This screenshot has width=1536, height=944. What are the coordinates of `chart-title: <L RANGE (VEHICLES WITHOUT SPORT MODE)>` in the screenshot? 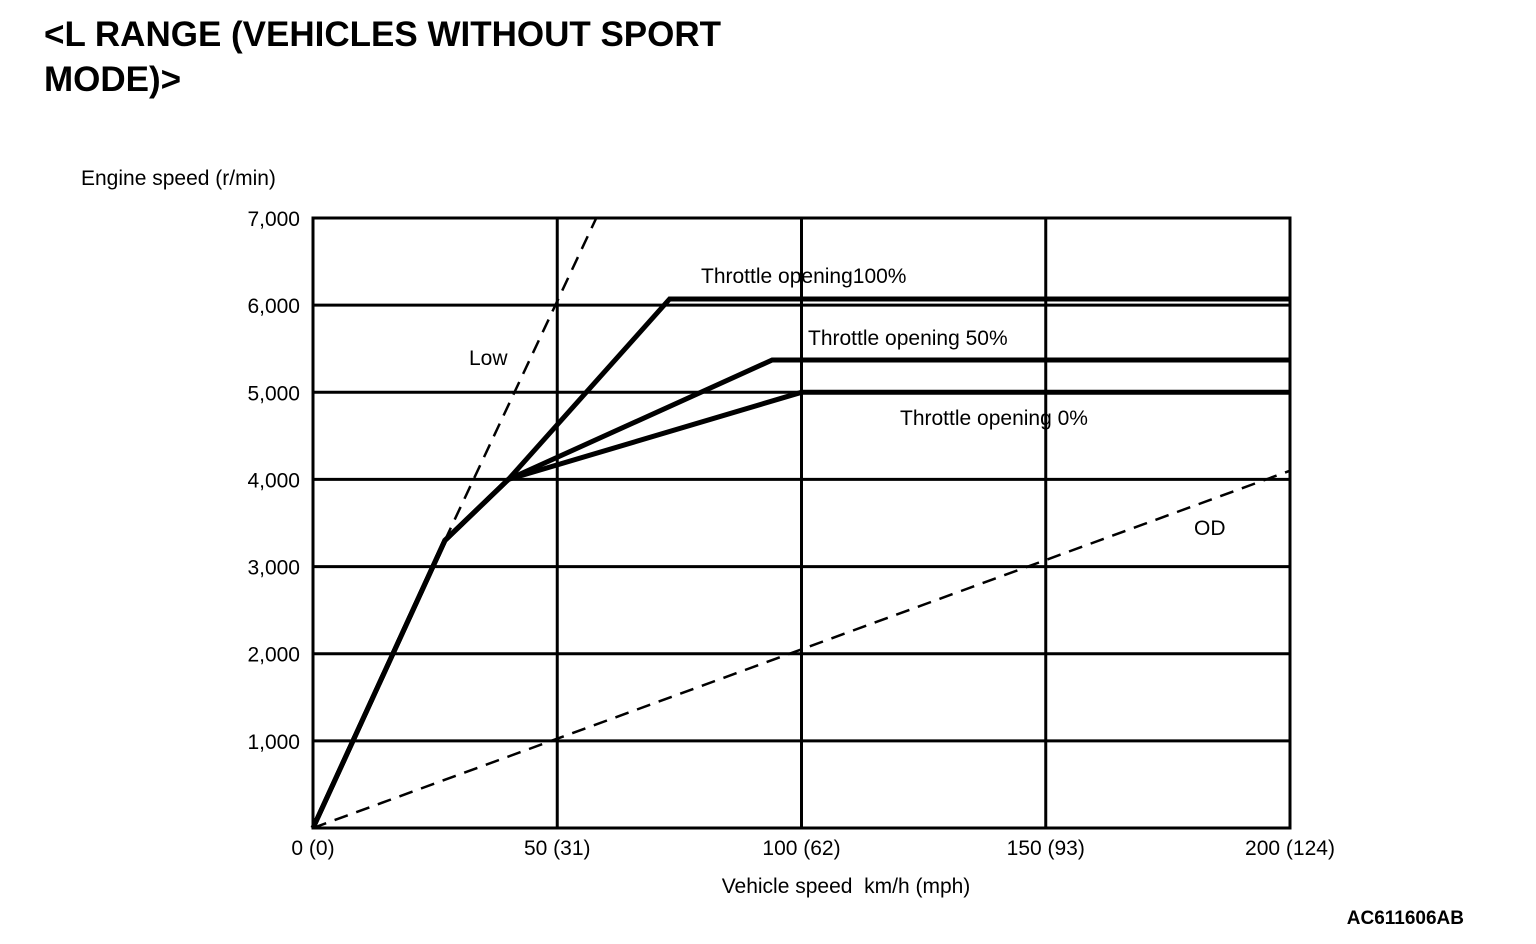 It's located at (383, 57).